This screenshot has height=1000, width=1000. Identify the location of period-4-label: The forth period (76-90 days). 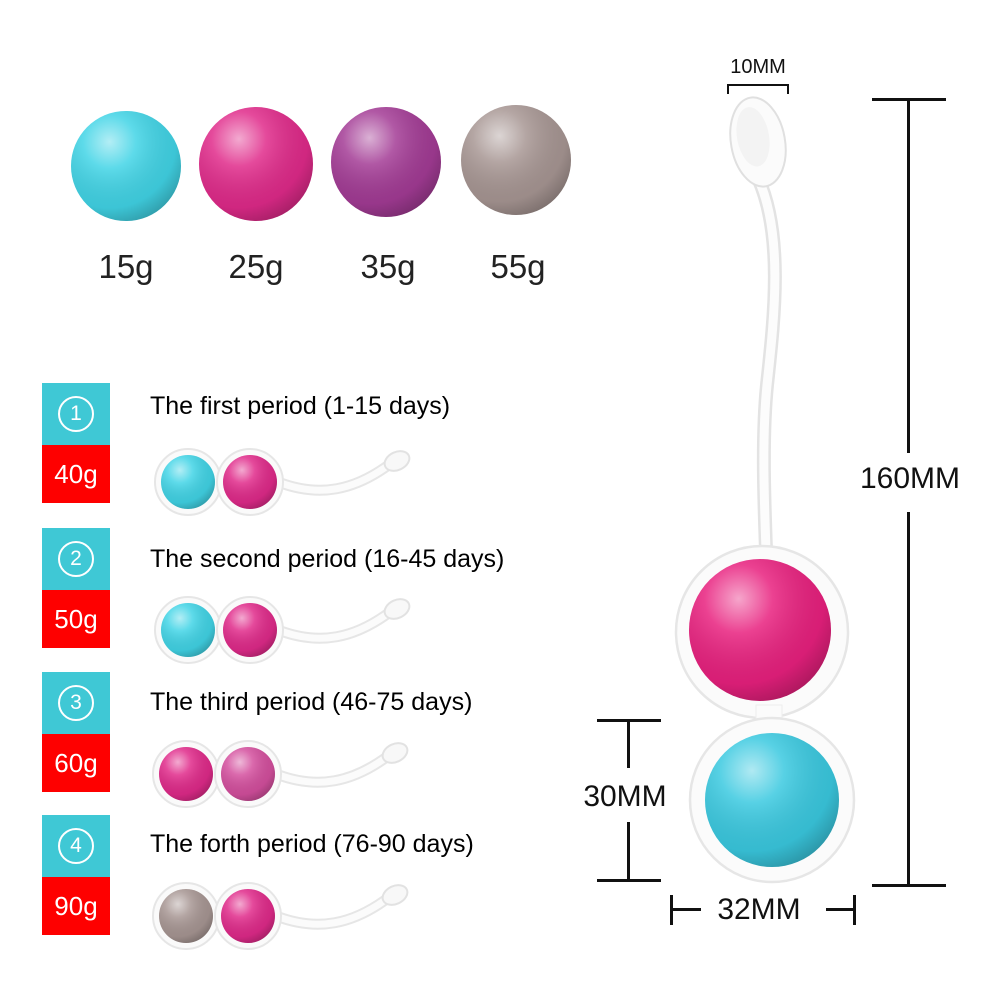
(312, 844).